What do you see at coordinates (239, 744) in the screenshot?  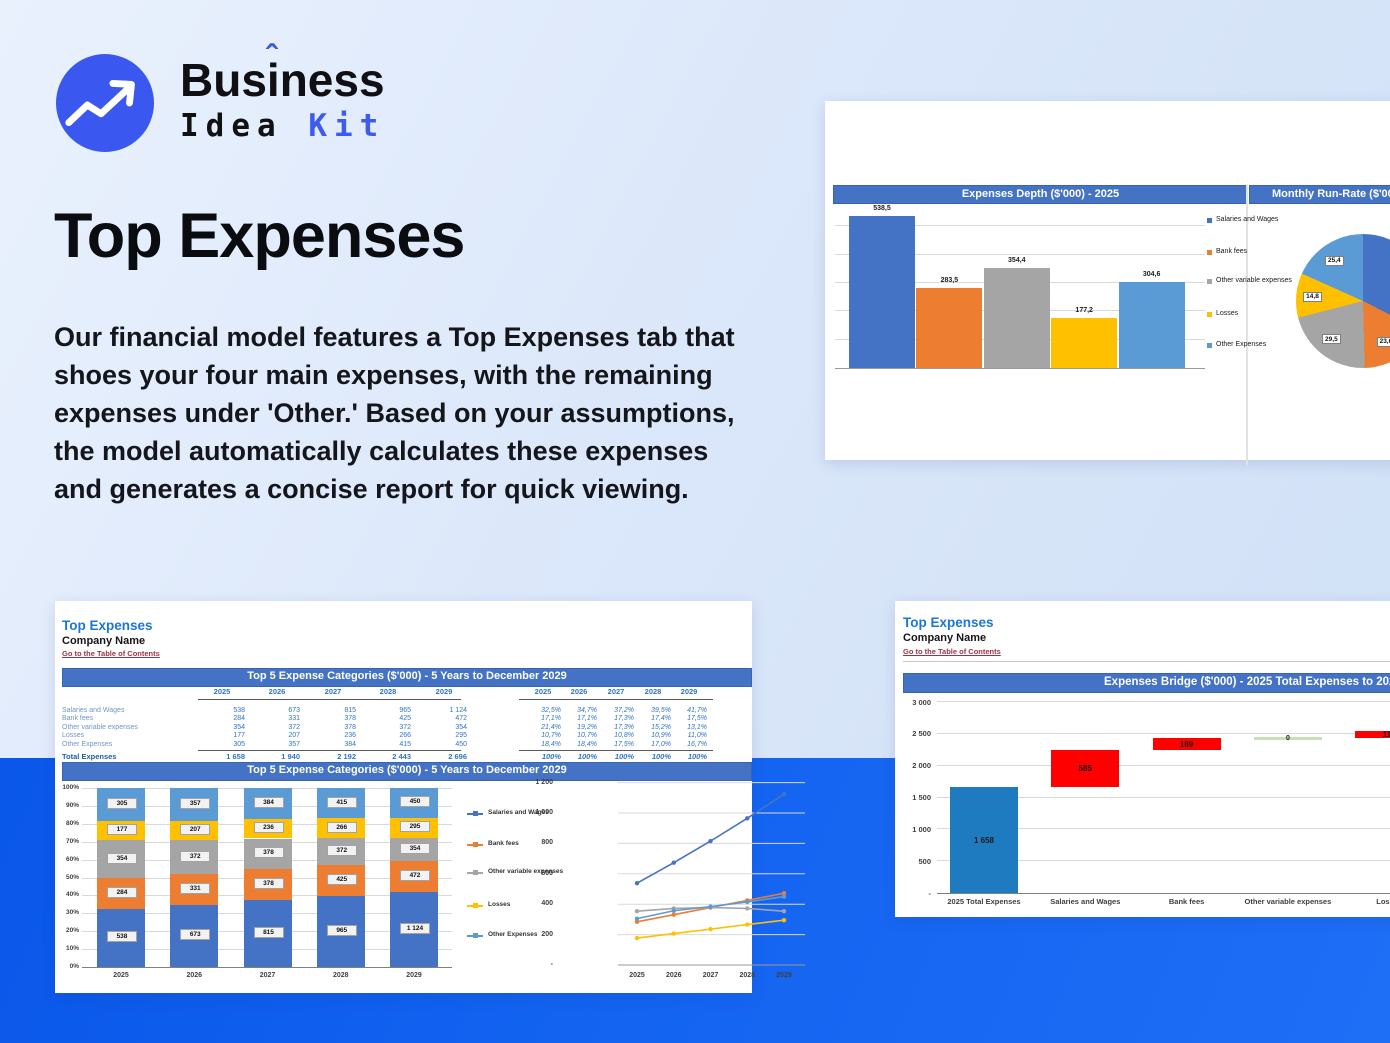 I see `cell-value: 305` at bounding box center [239, 744].